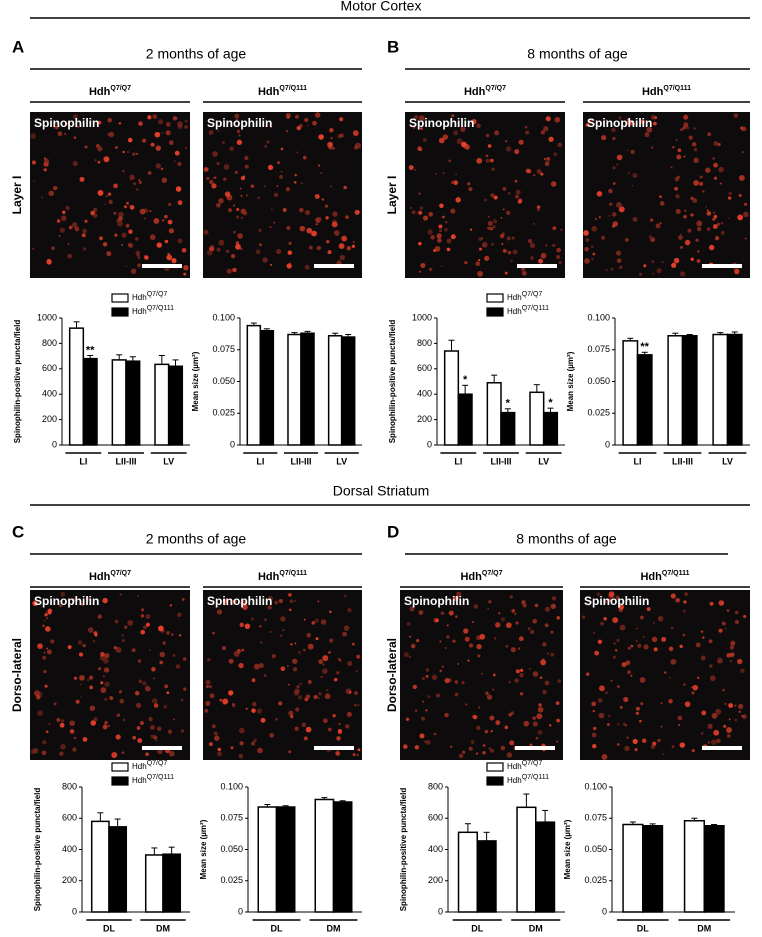  I want to click on x-tick-label: DM, so click(704, 928).